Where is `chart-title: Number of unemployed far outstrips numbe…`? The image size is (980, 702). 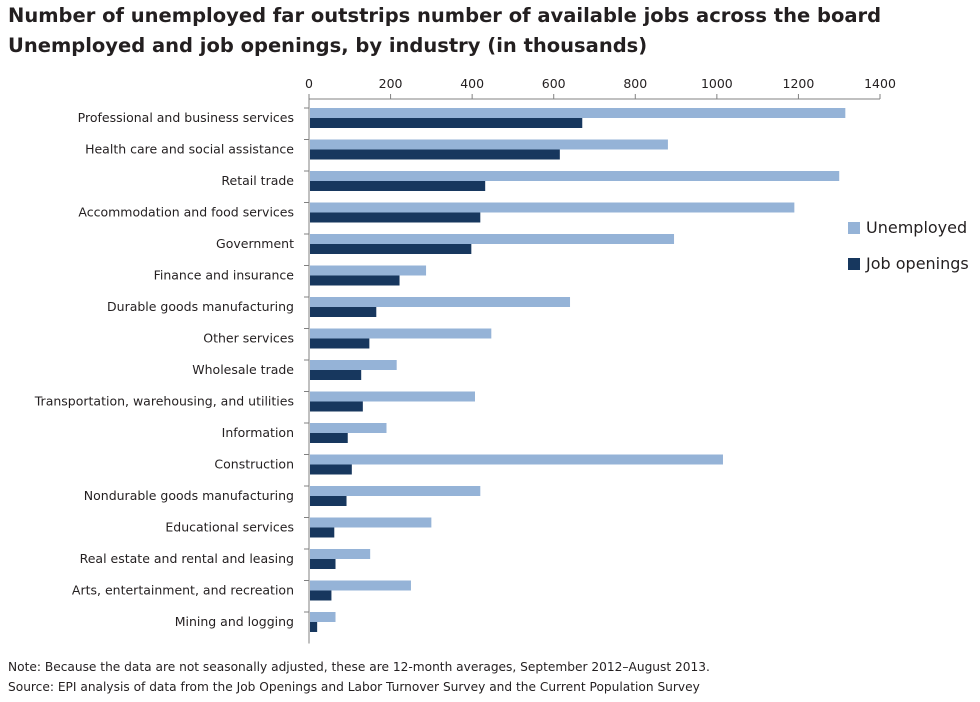 chart-title: Number of unemployed far outstrips numbe… is located at coordinates (445, 15).